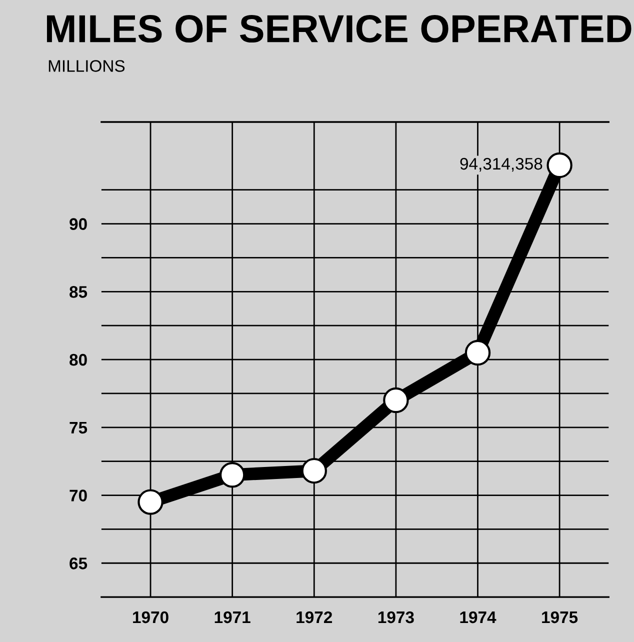  Describe the element at coordinates (86, 66) in the screenshot. I see `y-axis-title: MILLIONS` at that location.